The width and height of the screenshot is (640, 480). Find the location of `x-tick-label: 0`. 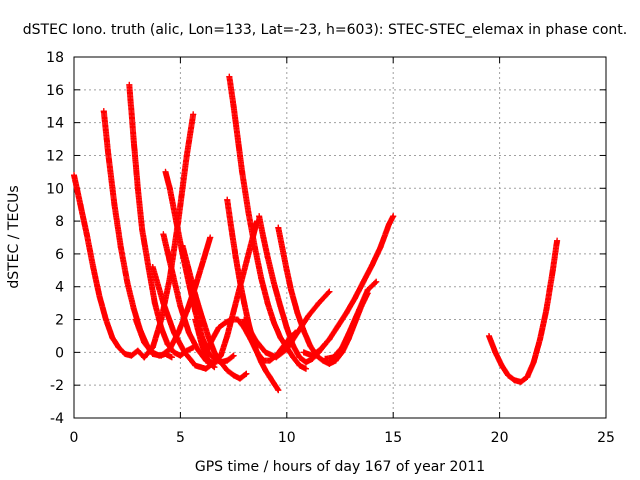

x-tick-label: 0 is located at coordinates (74, 438).